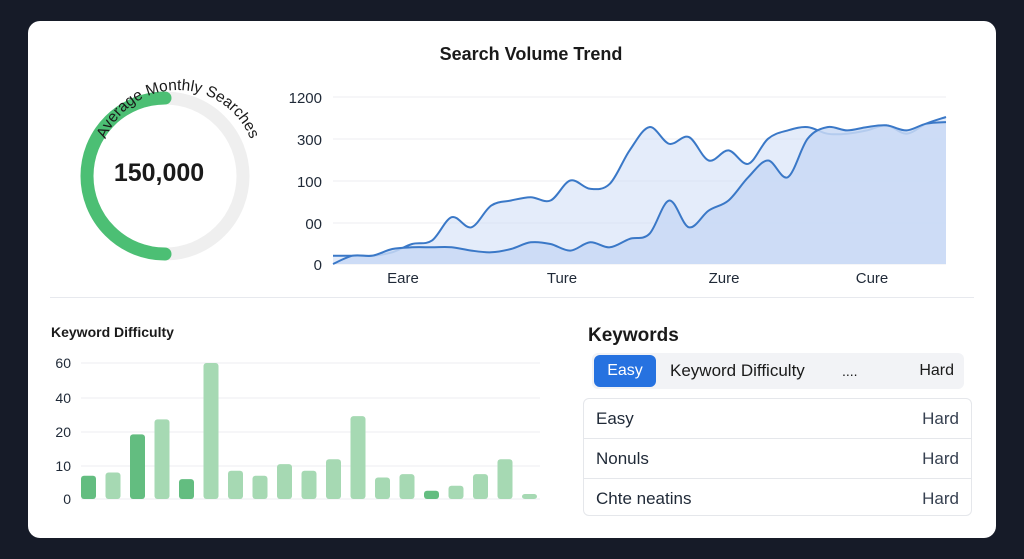  What do you see at coordinates (531, 54) in the screenshot?
I see `trend-chart-title: Search Volume Trend` at bounding box center [531, 54].